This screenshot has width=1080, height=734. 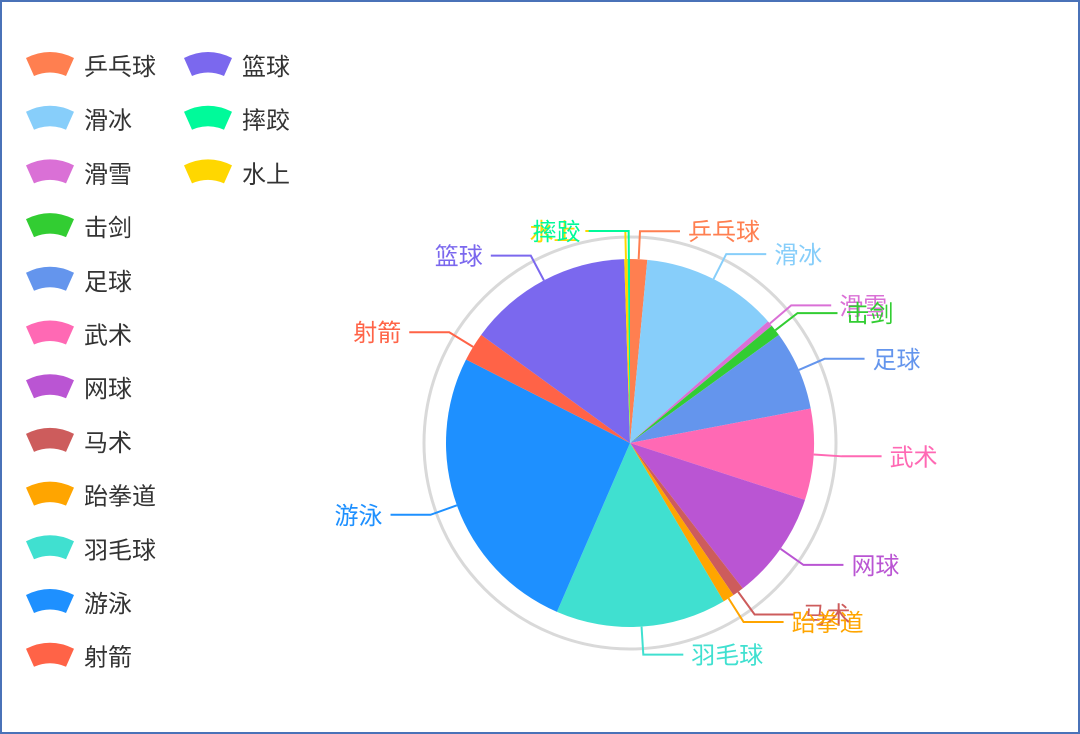 I want to click on legend-label: 武术, so click(x=108, y=336).